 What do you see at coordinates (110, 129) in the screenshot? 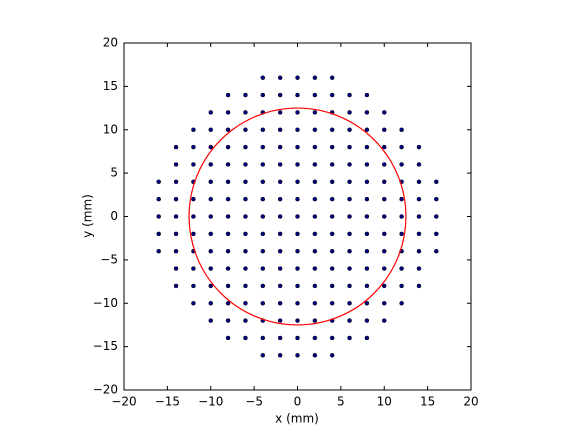
I see `y-tick-label: 10` at bounding box center [110, 129].